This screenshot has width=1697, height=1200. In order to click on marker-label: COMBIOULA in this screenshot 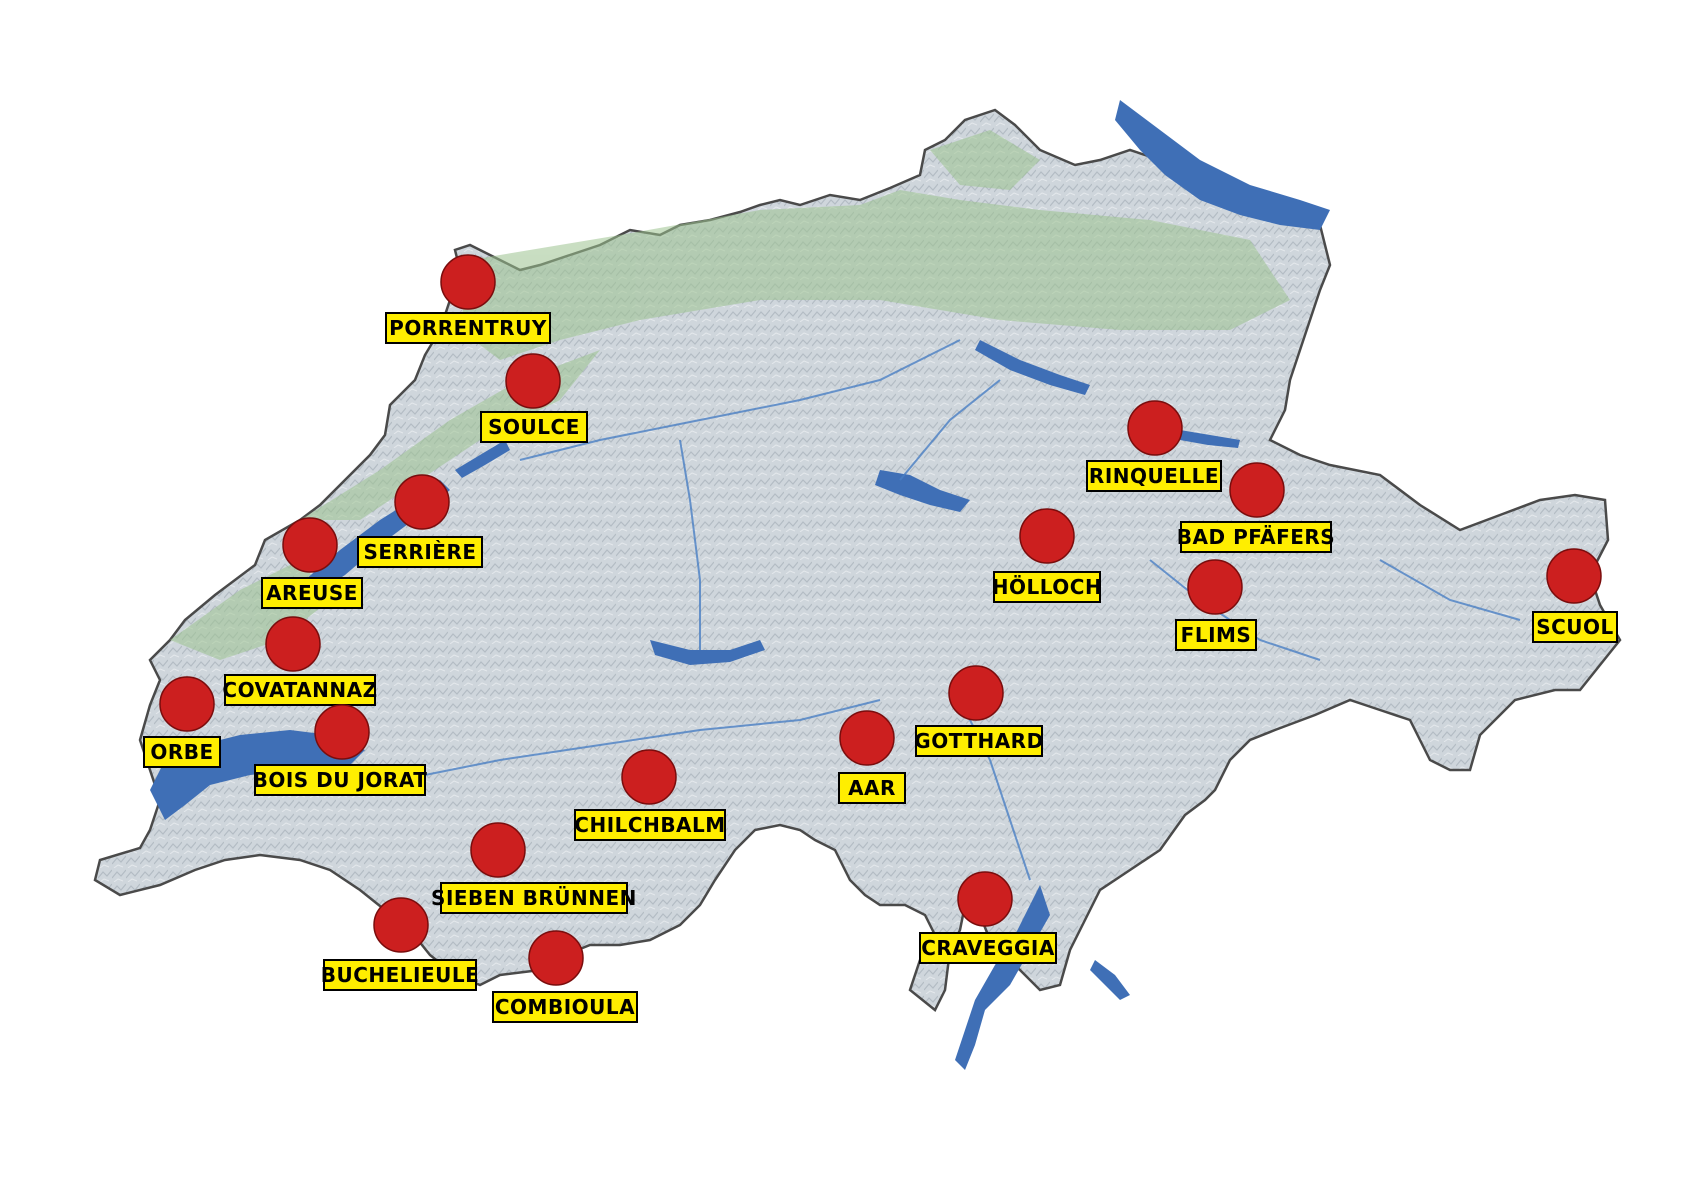, I will do `click(565, 1007)`.